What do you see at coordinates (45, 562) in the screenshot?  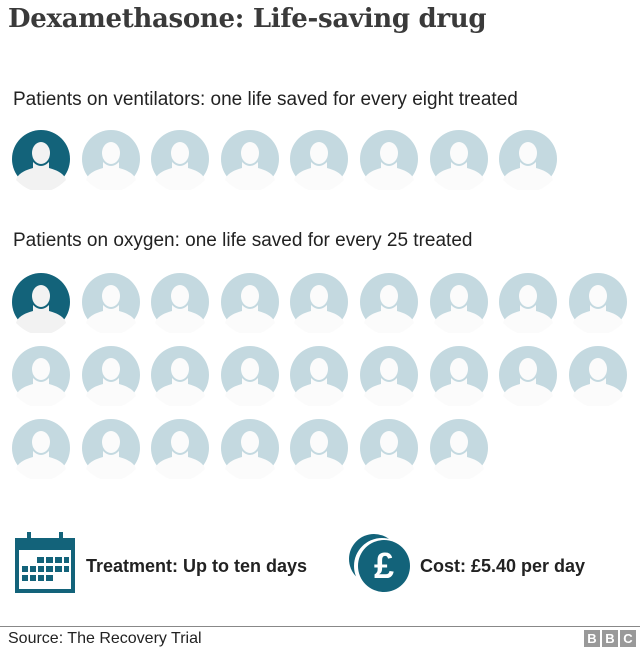 I see `calendar-icon` at bounding box center [45, 562].